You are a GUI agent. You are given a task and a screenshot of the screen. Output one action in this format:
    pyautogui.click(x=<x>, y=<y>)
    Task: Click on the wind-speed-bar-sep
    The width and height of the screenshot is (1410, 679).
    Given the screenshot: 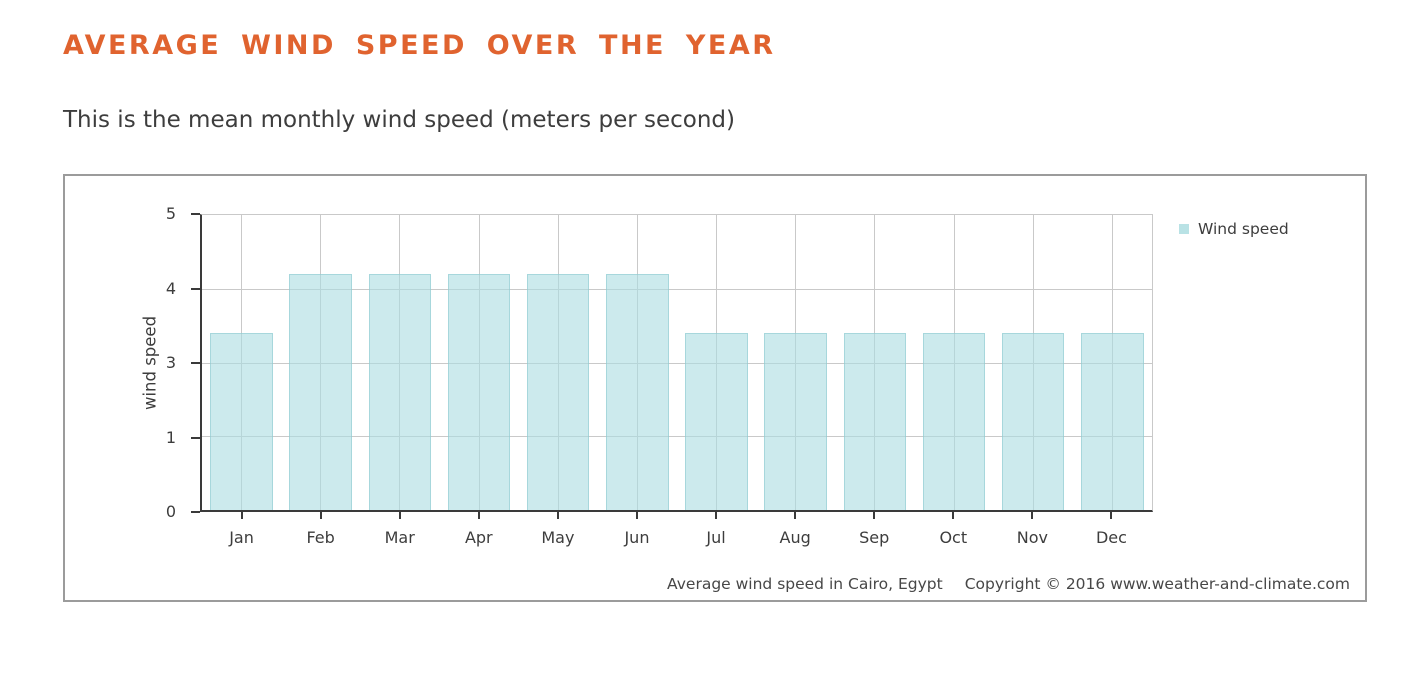 What is the action you would take?
    pyautogui.click(x=875, y=421)
    